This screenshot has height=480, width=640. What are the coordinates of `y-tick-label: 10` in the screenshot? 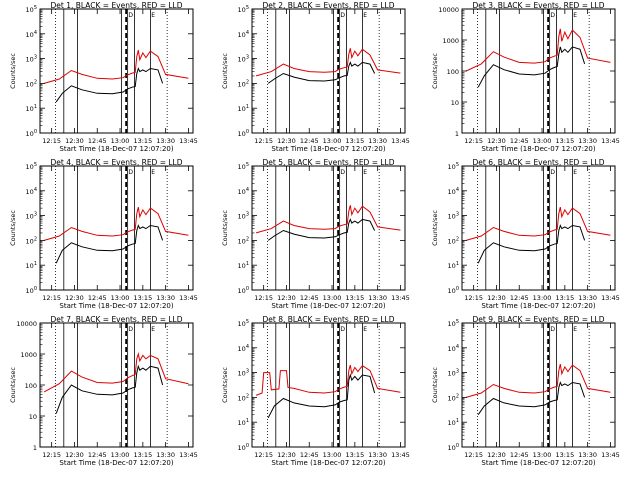 It's located at (455, 103).